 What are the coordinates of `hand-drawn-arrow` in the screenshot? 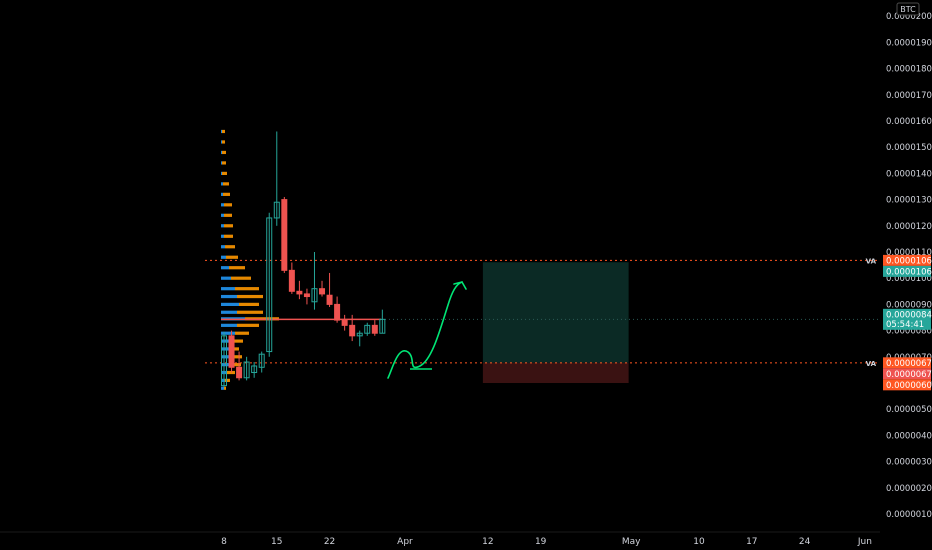 It's located at (427, 330).